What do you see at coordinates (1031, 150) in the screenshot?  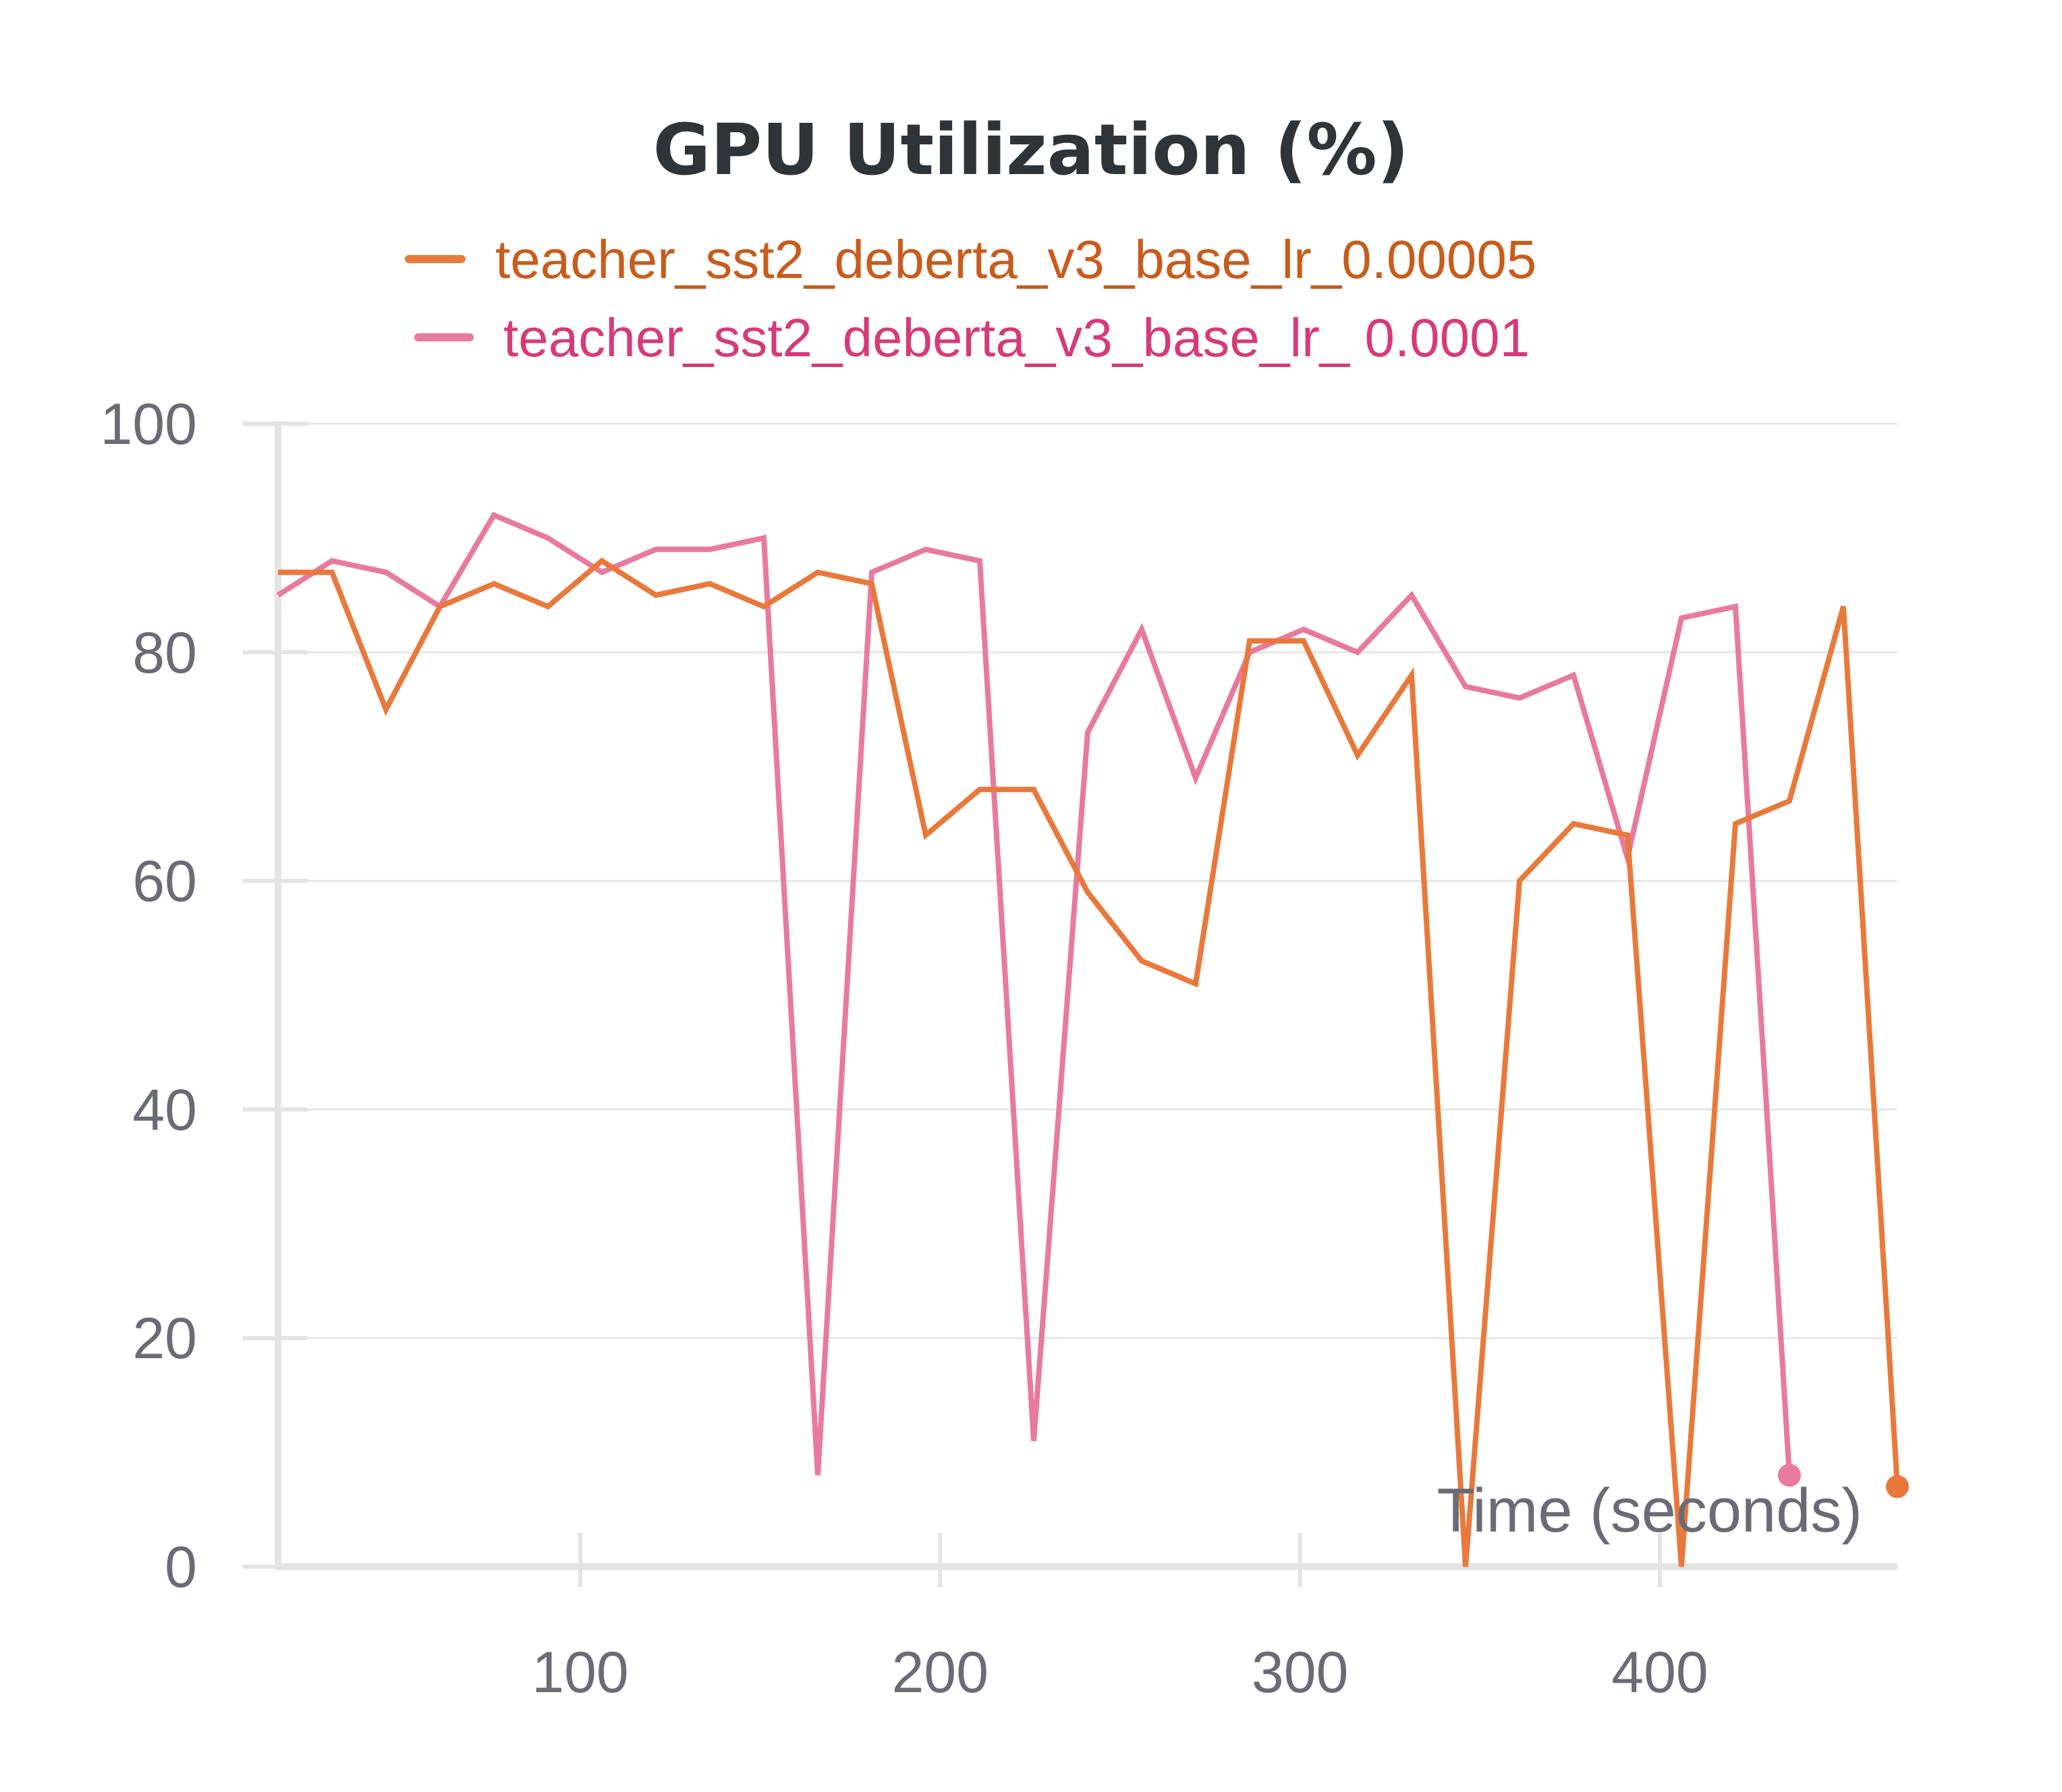 I see `chart-title: GPU Utilization (%)` at bounding box center [1031, 150].